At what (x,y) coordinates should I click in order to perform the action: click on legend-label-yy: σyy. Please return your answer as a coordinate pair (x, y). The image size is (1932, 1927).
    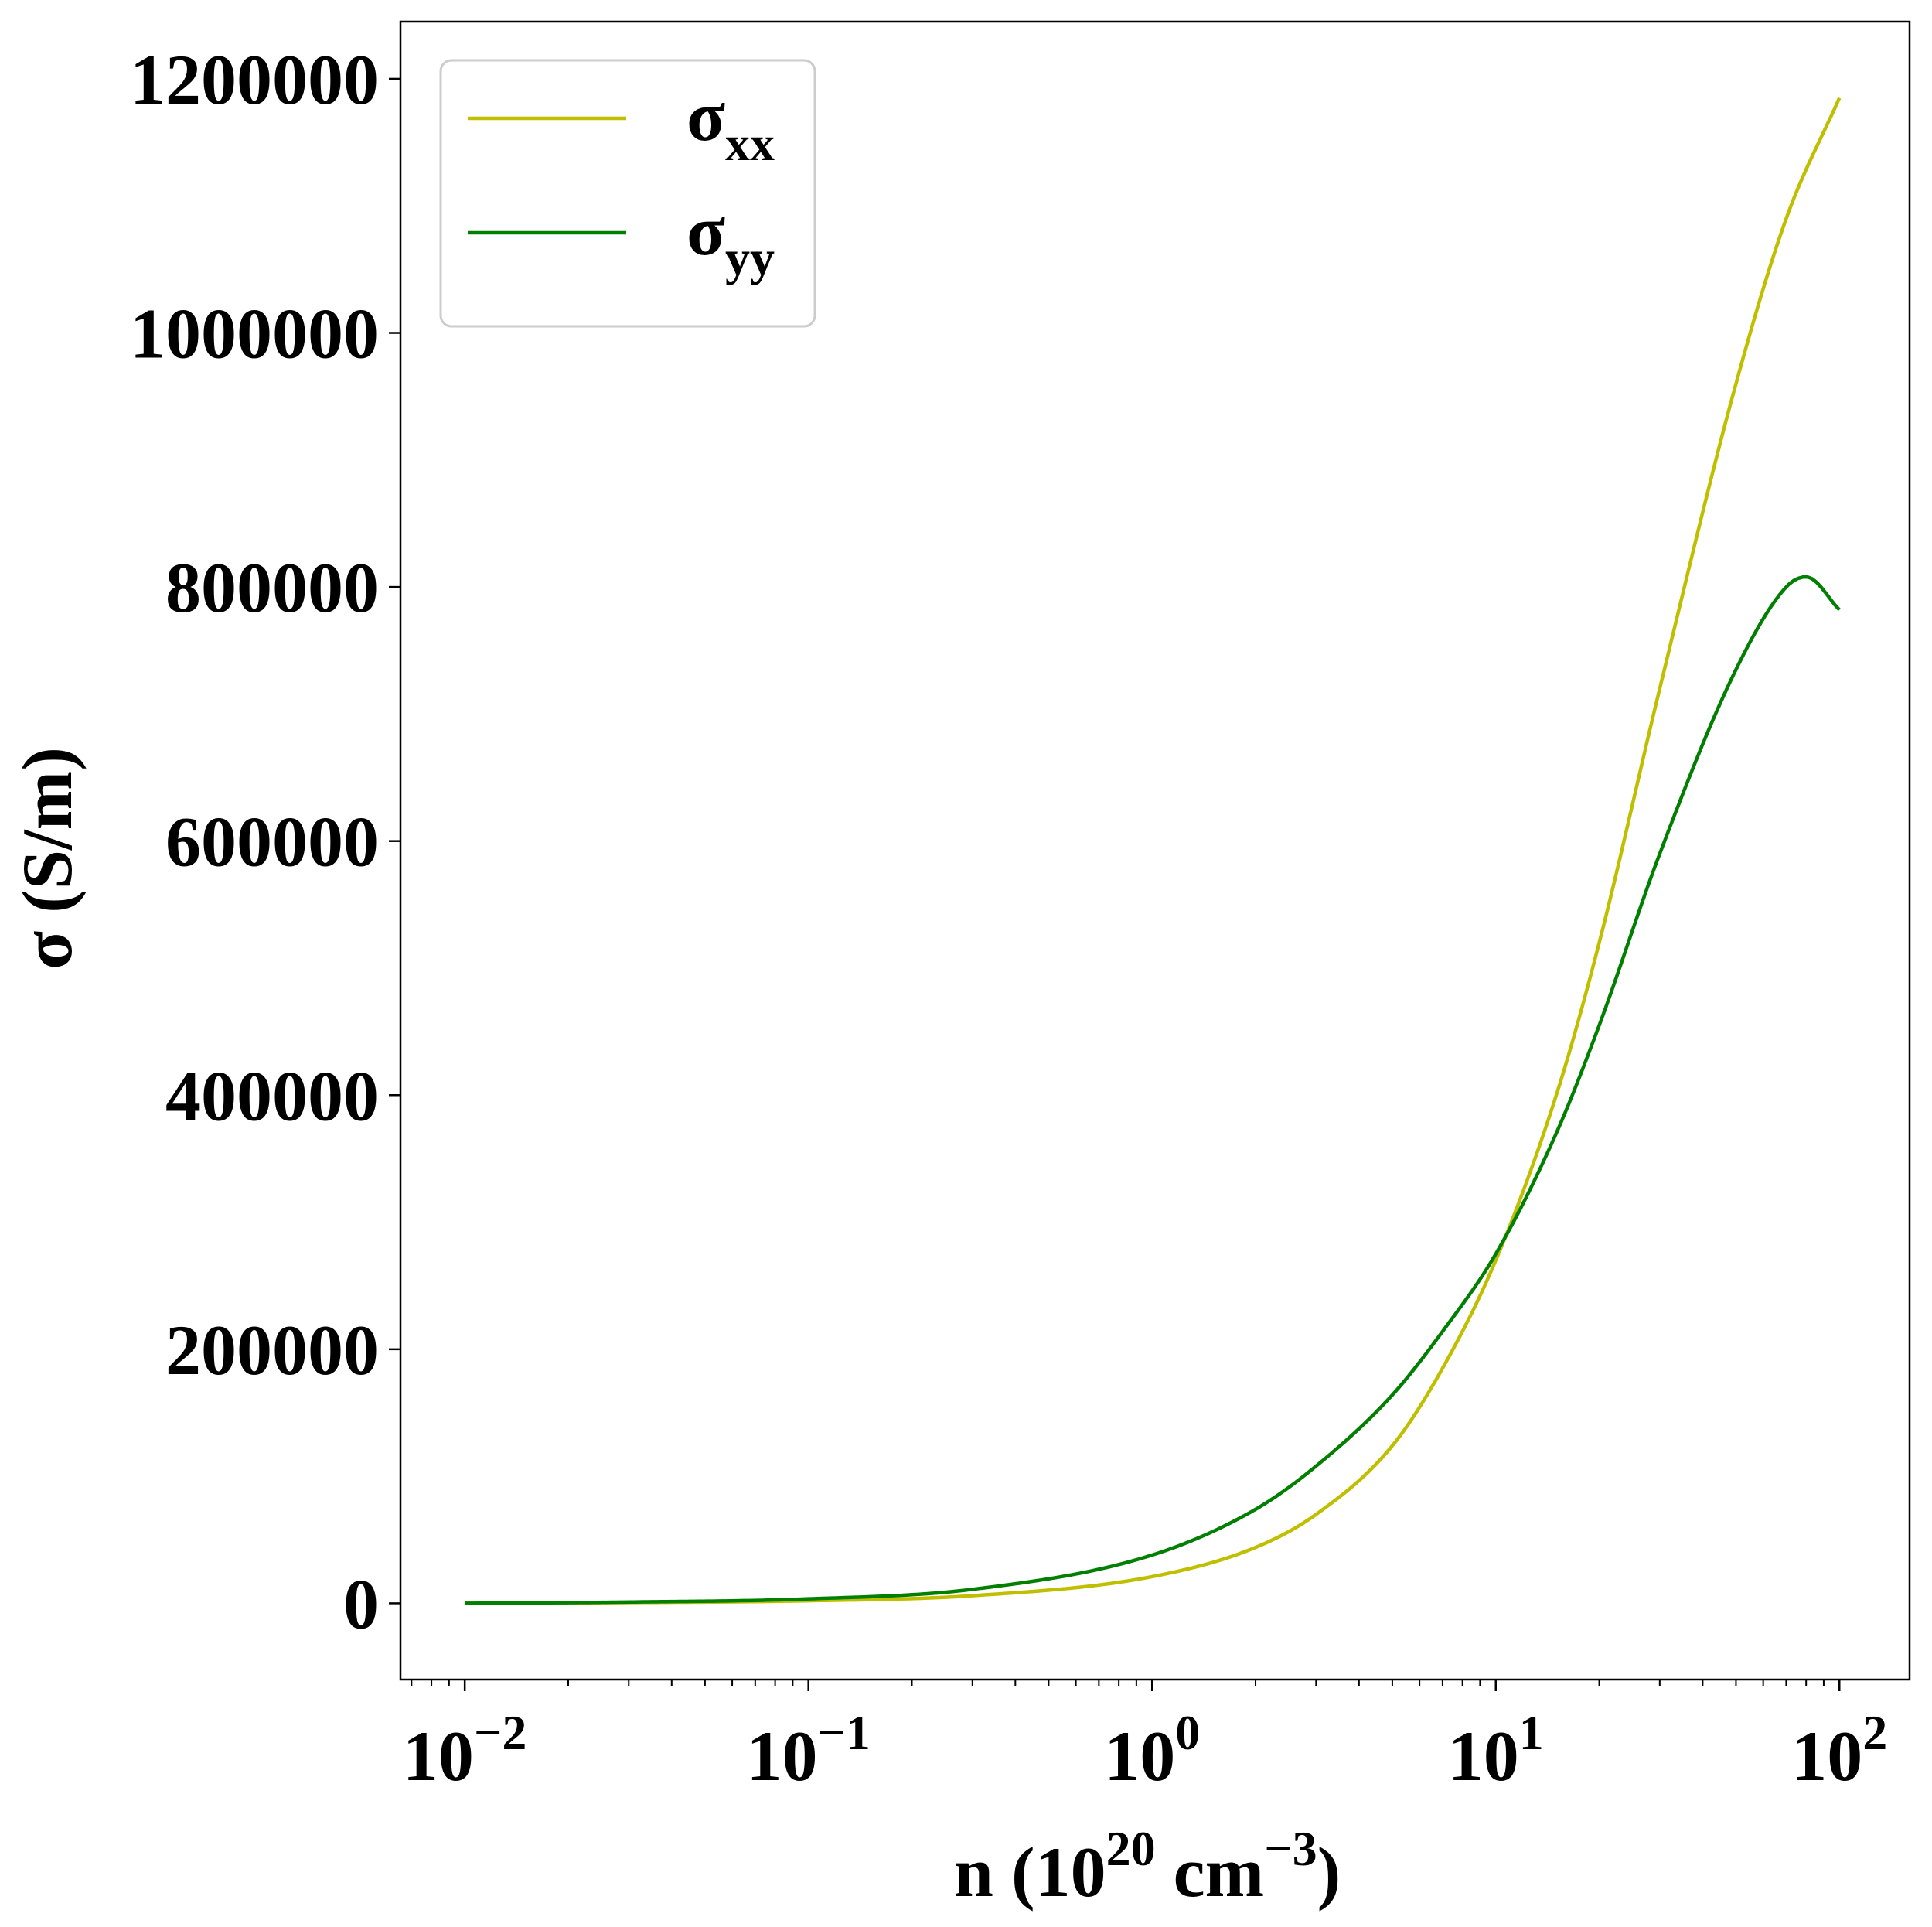
    Looking at the image, I should click on (731, 238).